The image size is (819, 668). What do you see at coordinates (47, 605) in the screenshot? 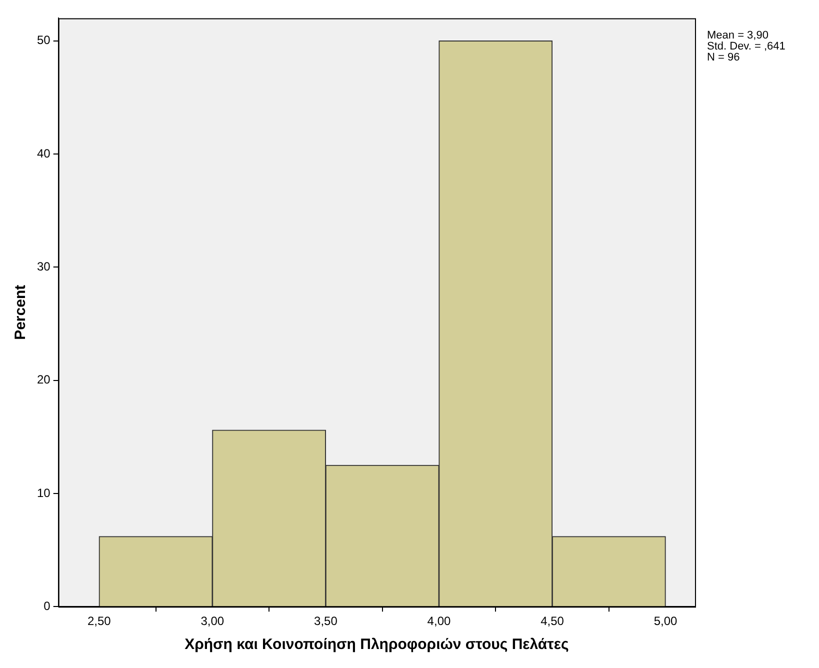
I see `y-tick-label: 0` at bounding box center [47, 605].